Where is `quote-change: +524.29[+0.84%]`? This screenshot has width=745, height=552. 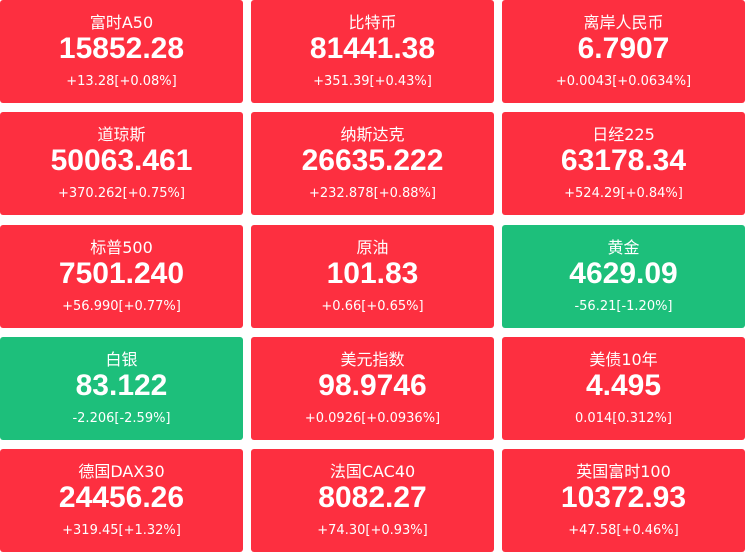 quote-change: +524.29[+0.84%] is located at coordinates (623, 194).